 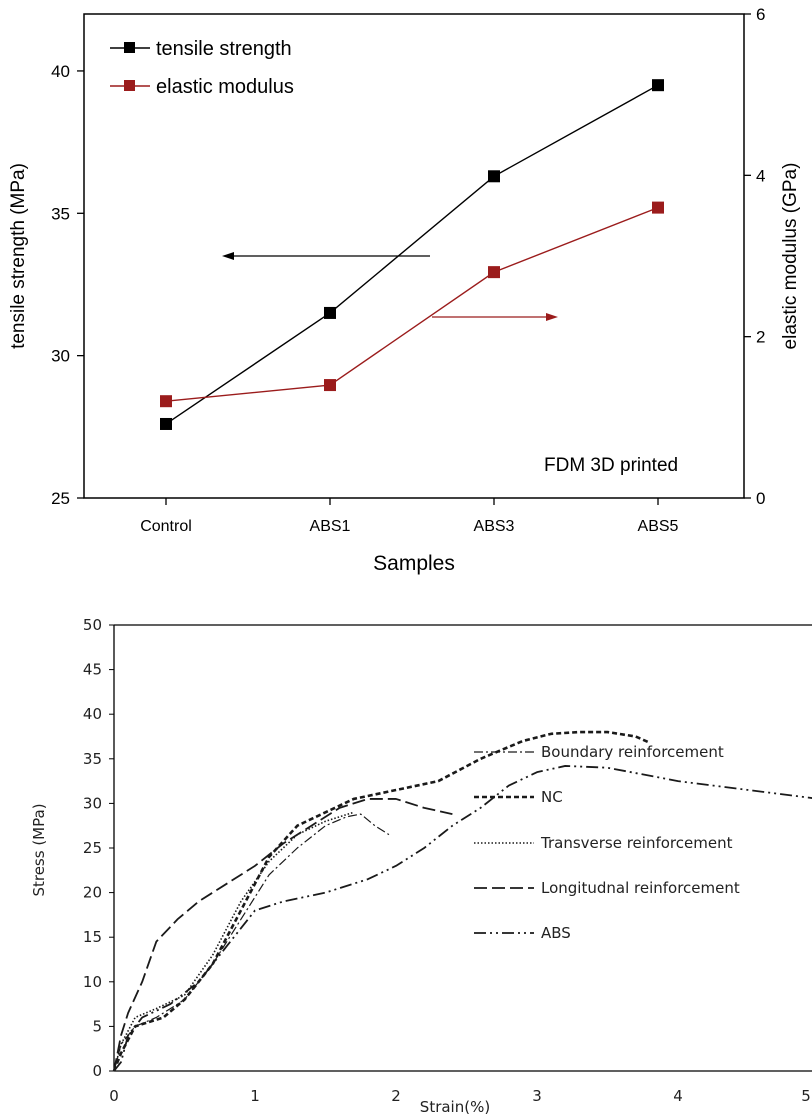 I want to click on y-tick-label: 40, so click(x=92, y=714).